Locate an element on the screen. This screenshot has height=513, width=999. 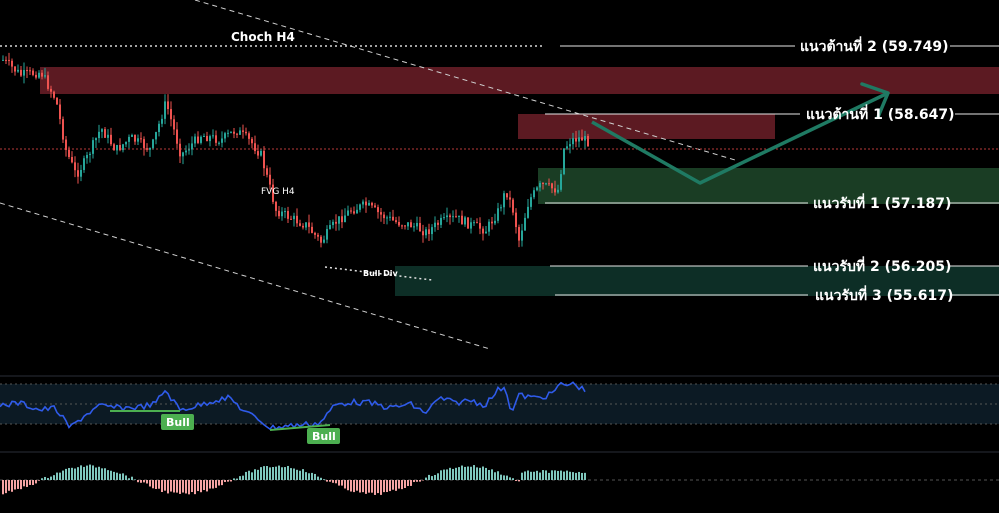
resistance-1-label: แนวต้านที่ 1 (58.647) is located at coordinates (880, 113).